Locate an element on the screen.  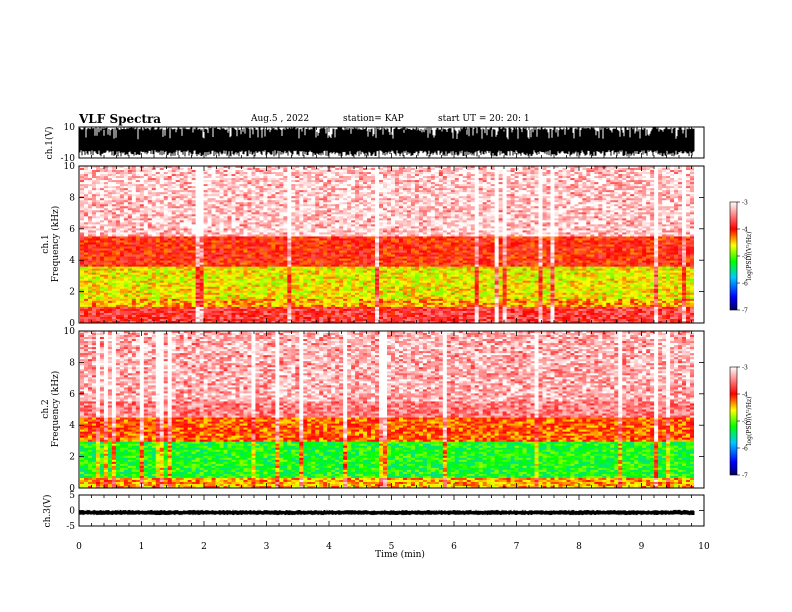
ch1-waveform-ylabel: ch.1(V) is located at coordinates (49, 143).